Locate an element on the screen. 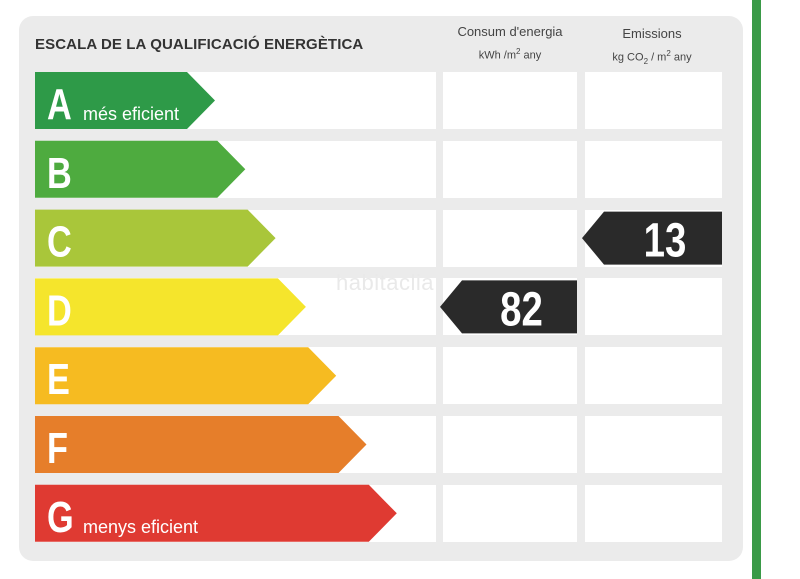 The width and height of the screenshot is (800, 579). class-b-arrow: B is located at coordinates (140, 169).